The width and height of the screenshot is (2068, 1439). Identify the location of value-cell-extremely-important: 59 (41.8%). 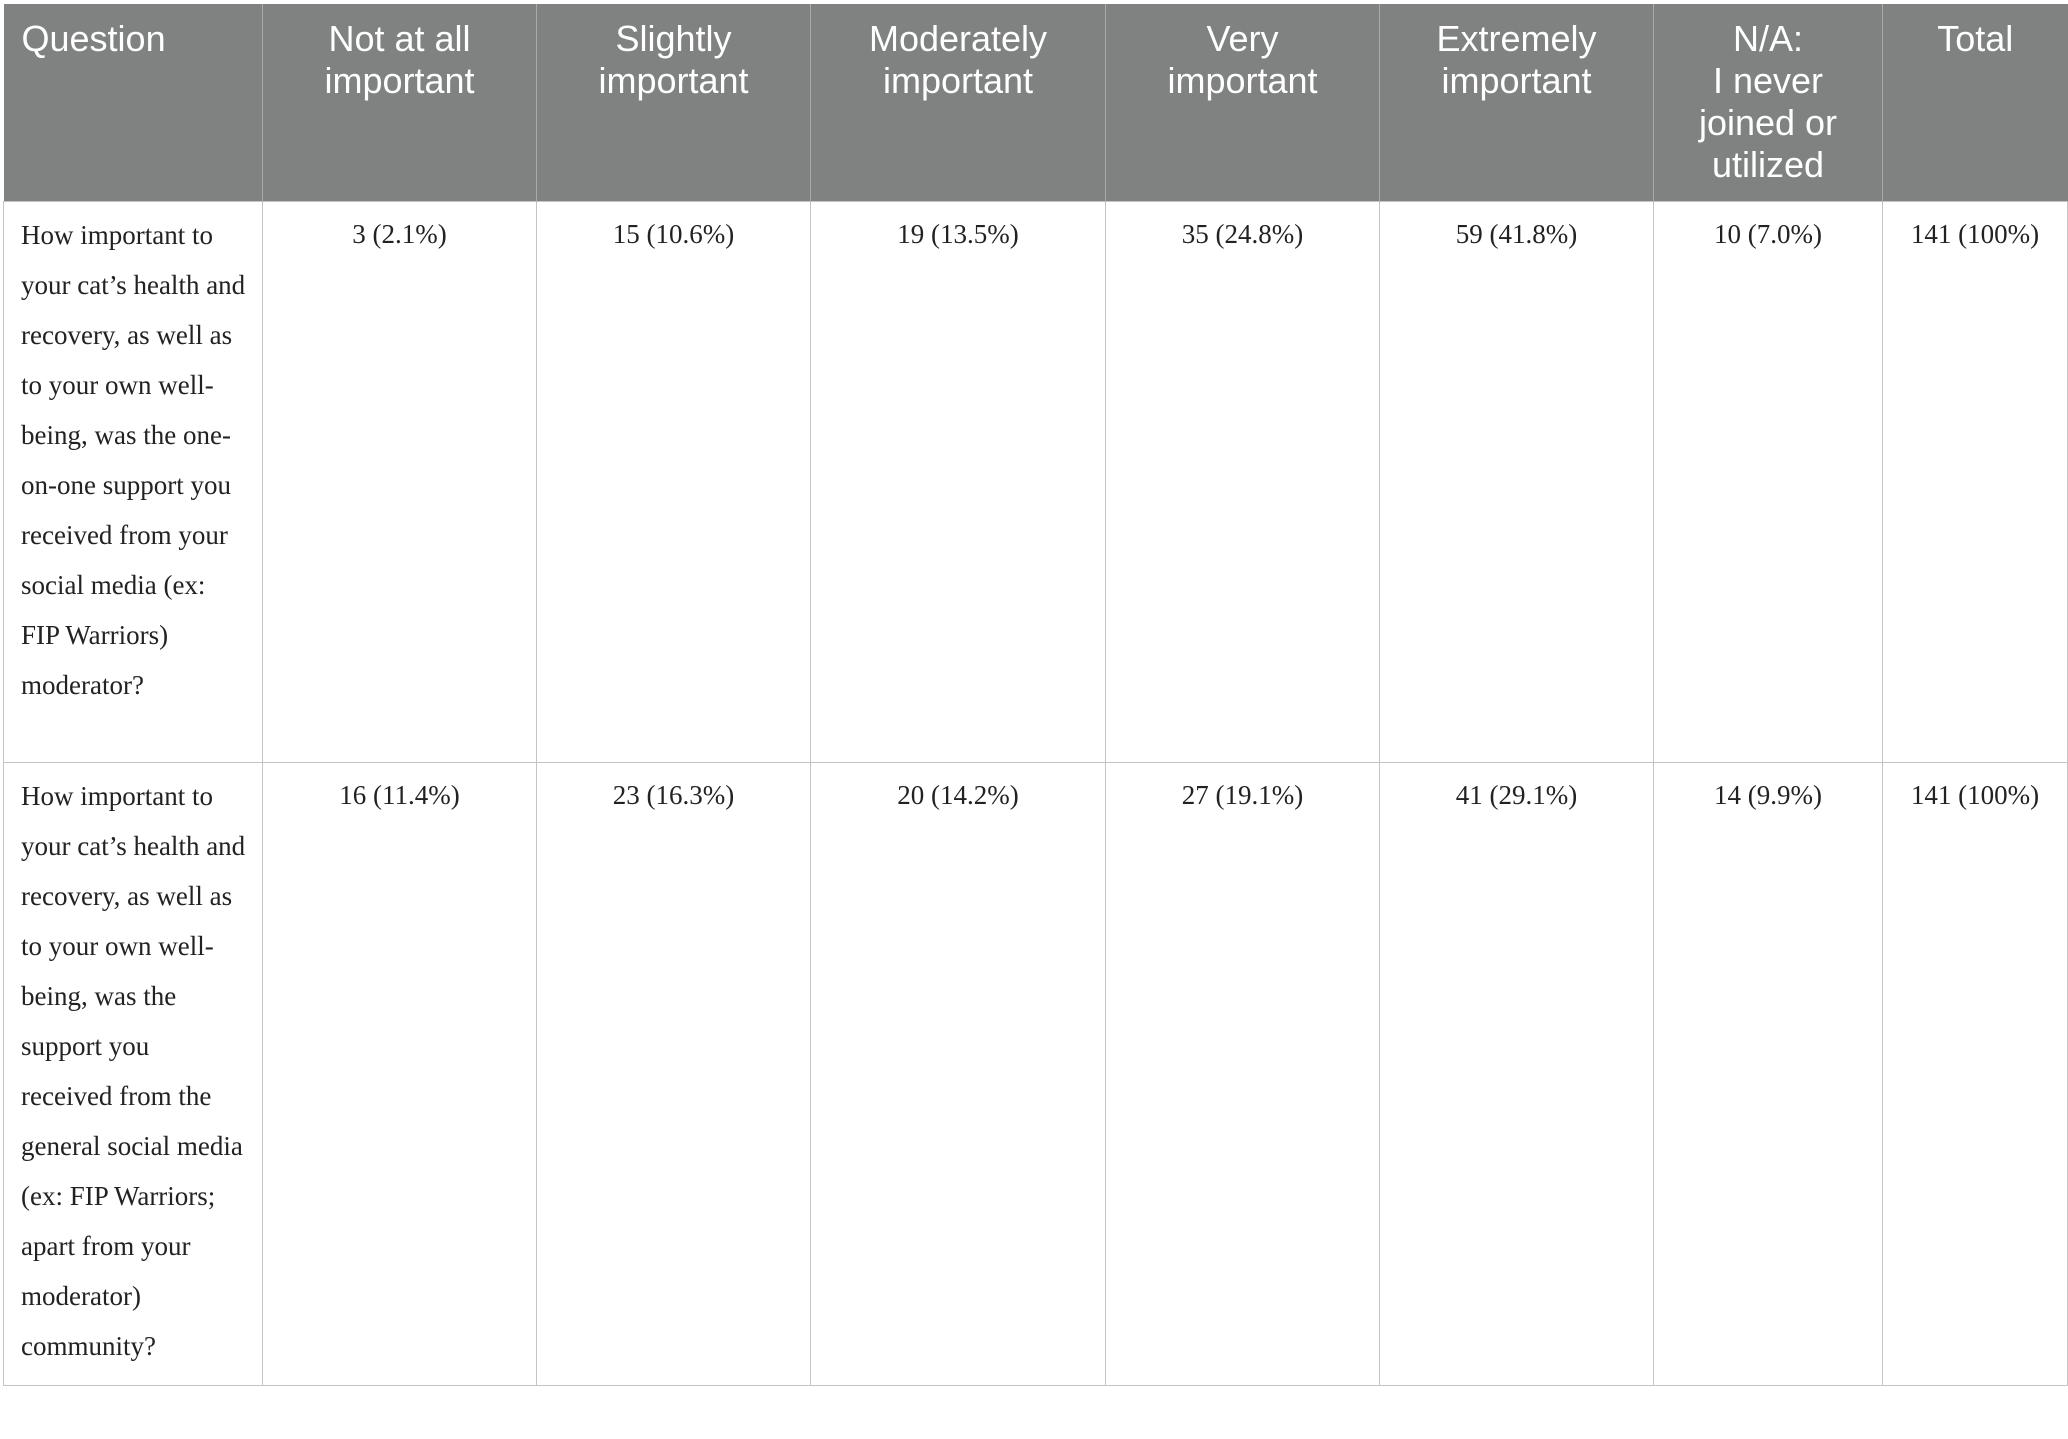
(1516, 482).